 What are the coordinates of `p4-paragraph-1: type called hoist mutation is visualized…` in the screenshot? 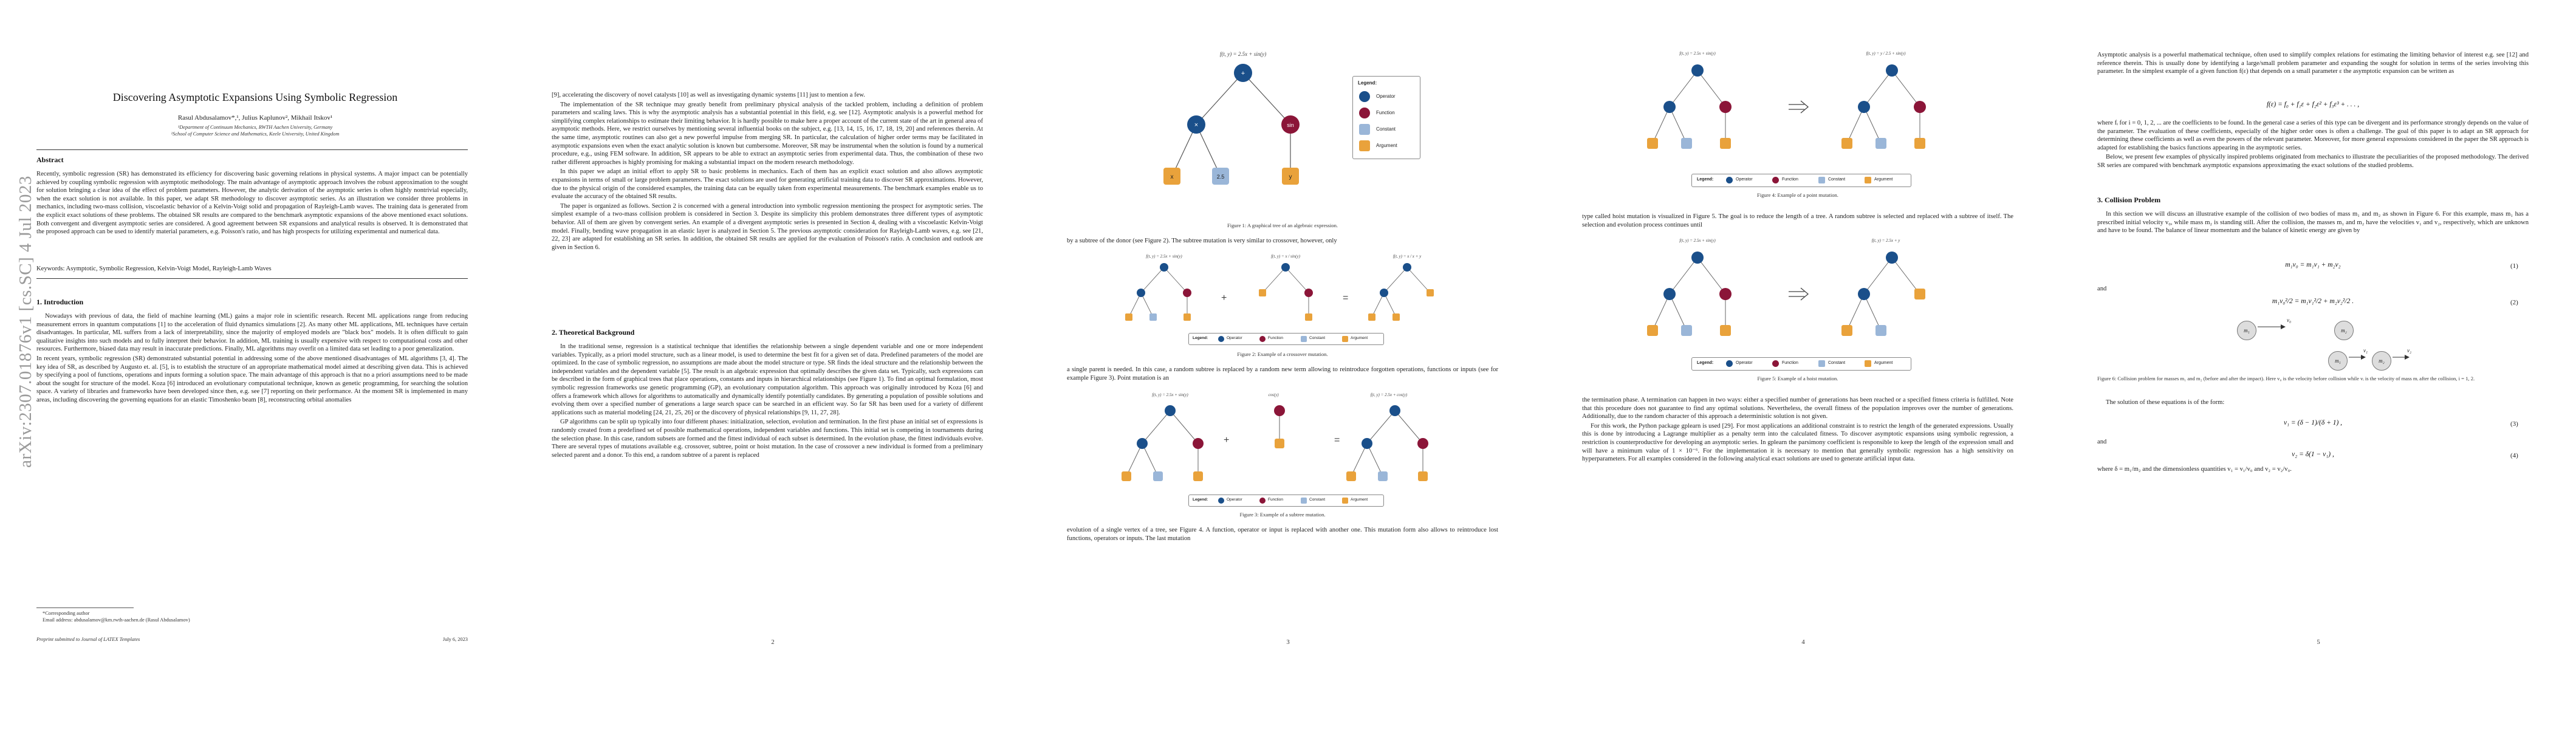 It's located at (1798, 221).